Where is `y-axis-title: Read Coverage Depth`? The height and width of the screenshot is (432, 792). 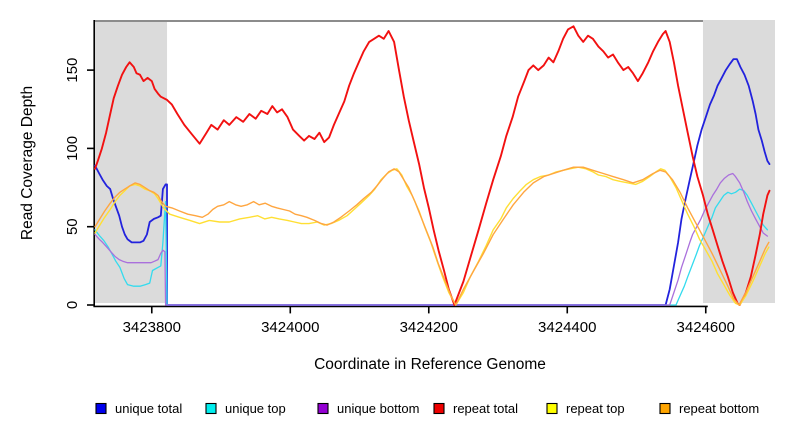
y-axis-title: Read Coverage Depth is located at coordinates (27, 163).